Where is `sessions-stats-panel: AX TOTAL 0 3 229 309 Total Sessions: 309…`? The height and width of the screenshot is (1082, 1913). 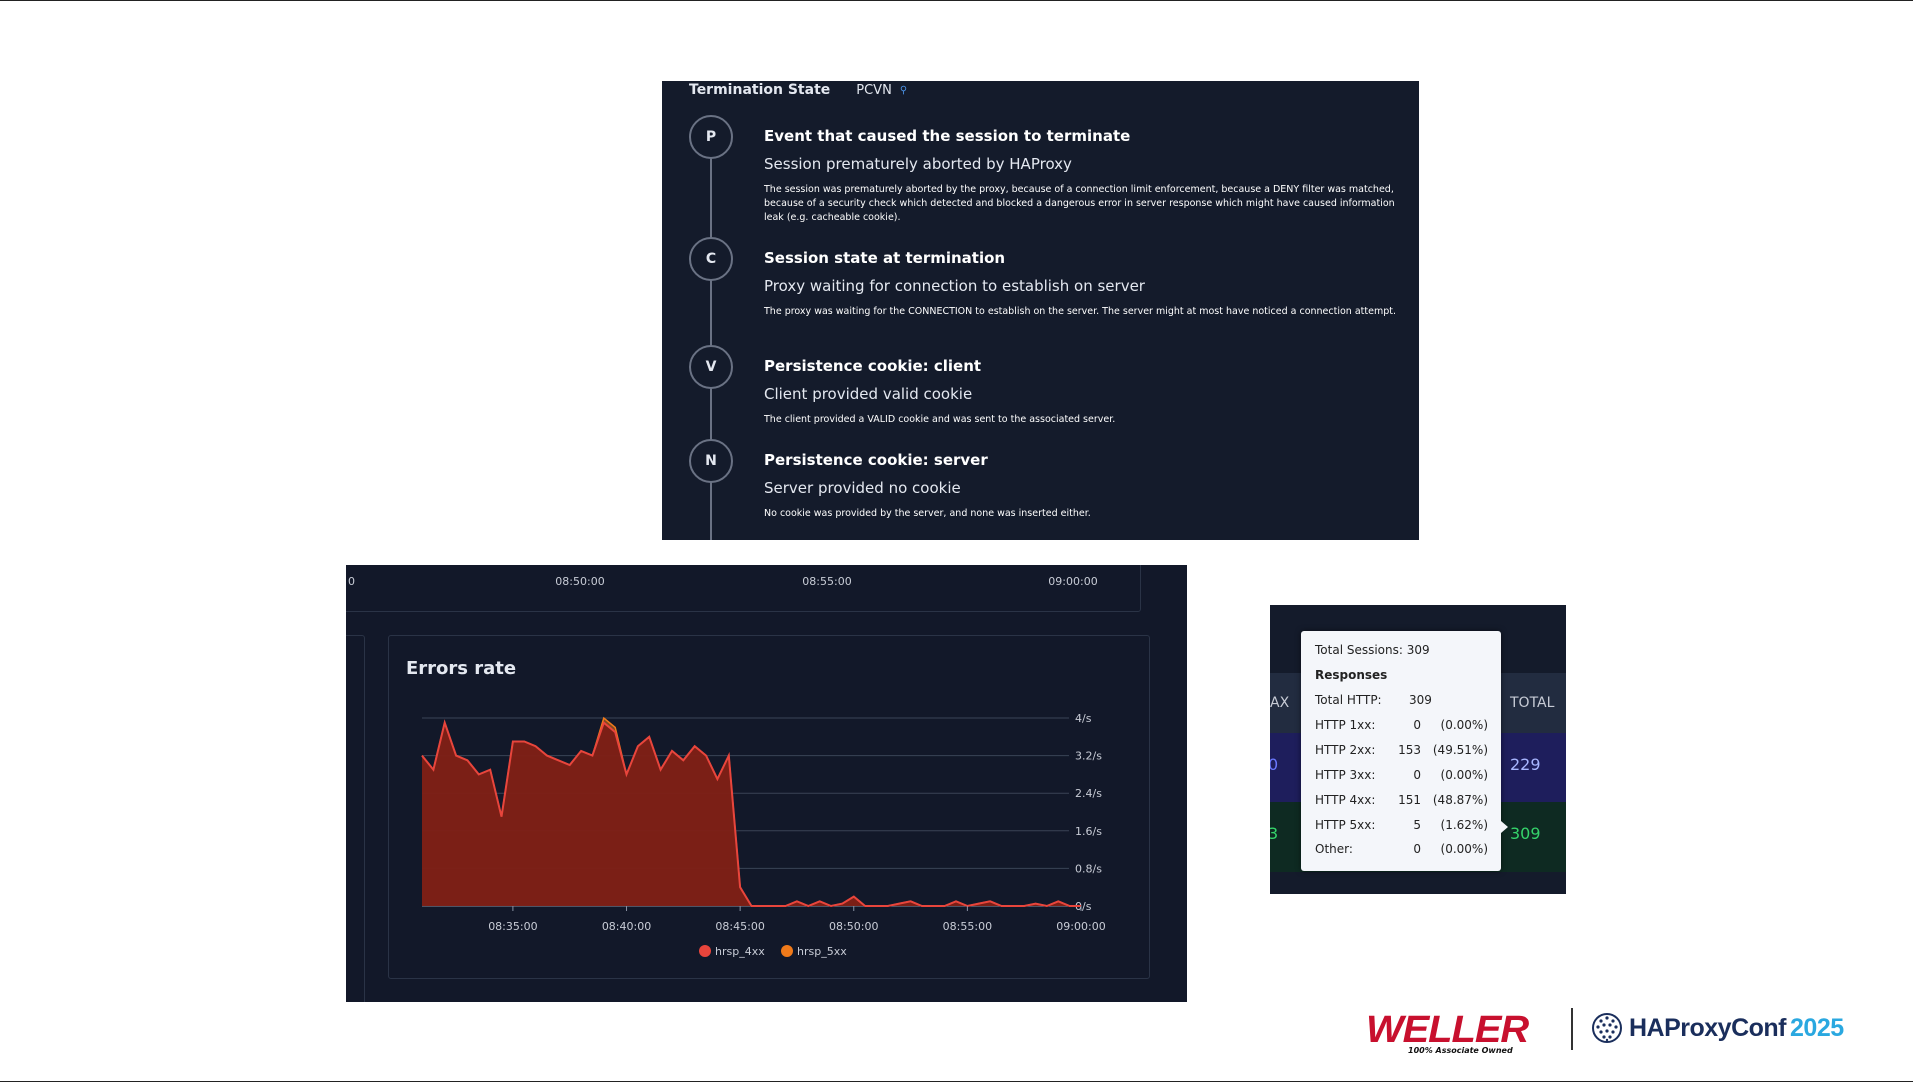
sessions-stats-panel: AX TOTAL 0 3 229 309 Total Sessions: 309… is located at coordinates (1418, 749).